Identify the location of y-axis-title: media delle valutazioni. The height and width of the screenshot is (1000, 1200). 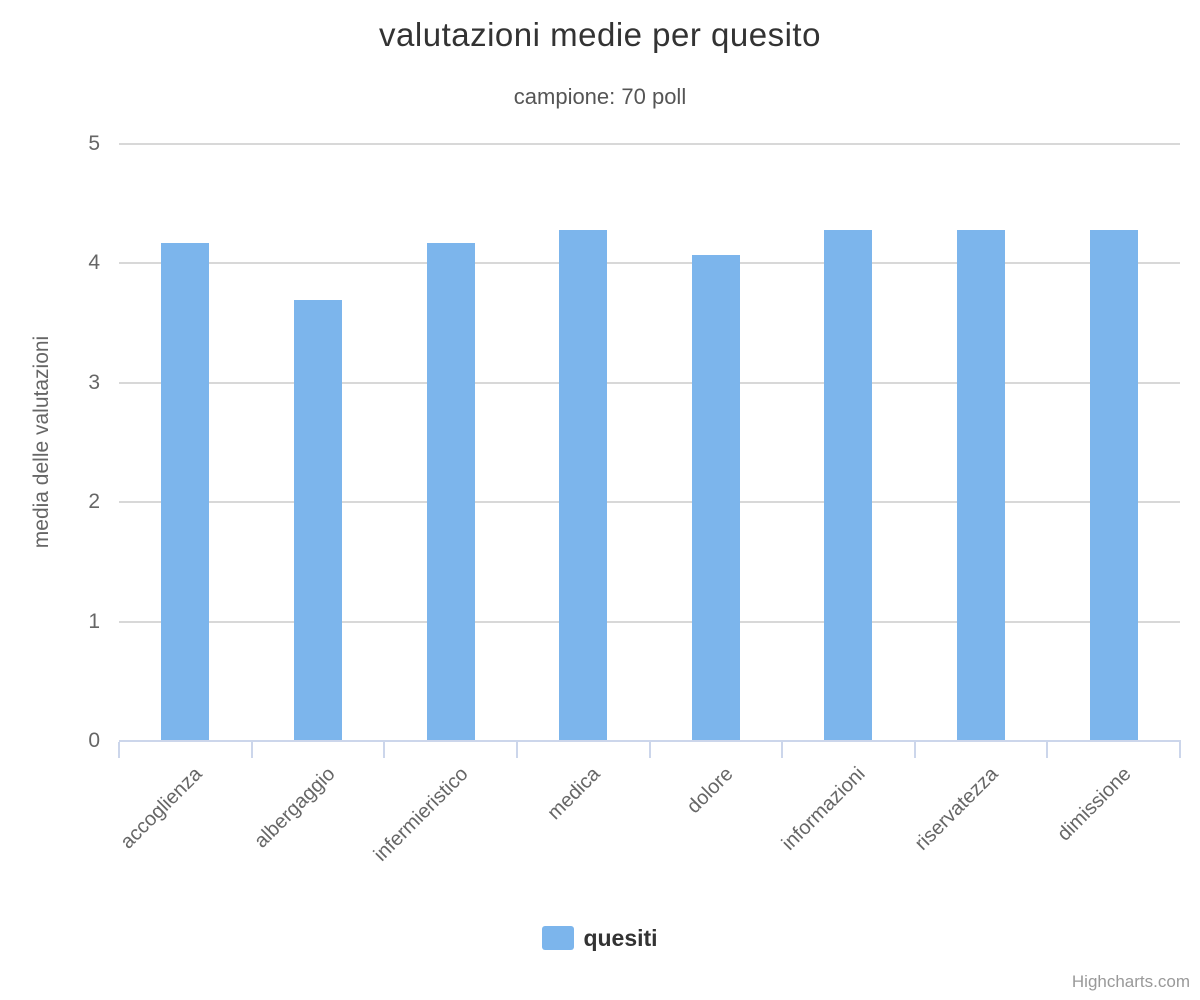
(41, 442).